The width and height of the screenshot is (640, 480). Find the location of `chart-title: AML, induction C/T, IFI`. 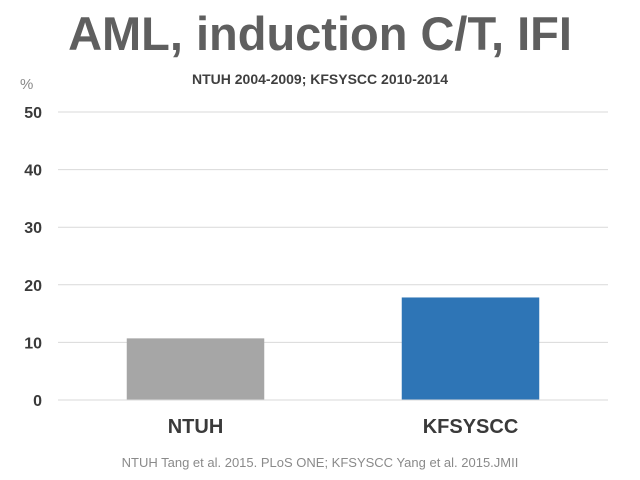

chart-title: AML, induction C/T, IFI is located at coordinates (320, 33).